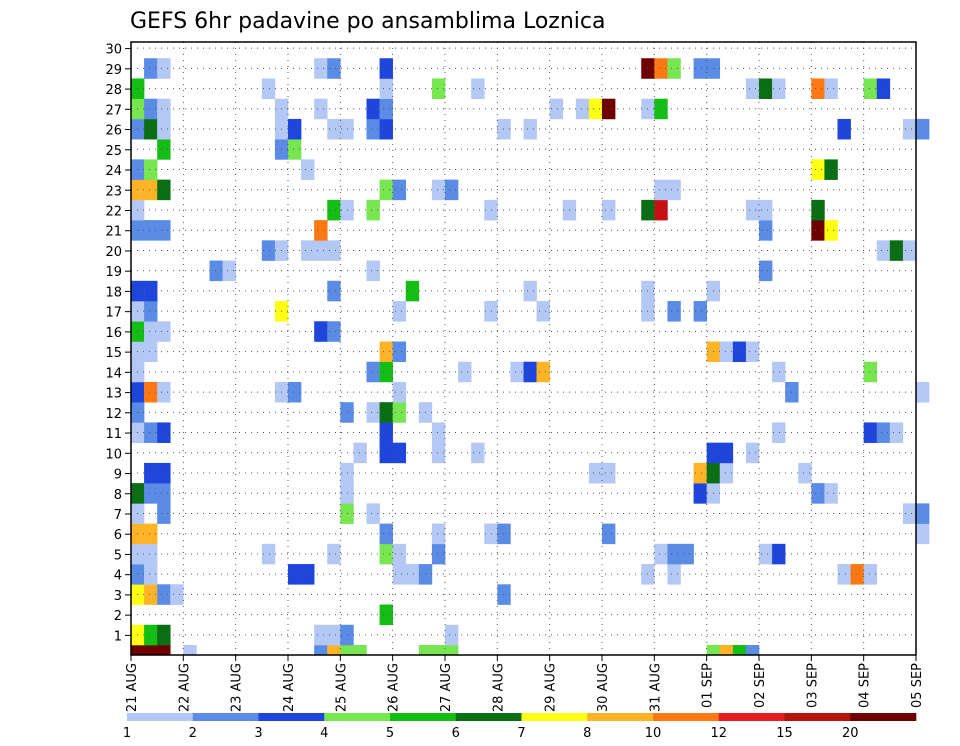  I want to click on legend-label: 7, so click(521, 733).